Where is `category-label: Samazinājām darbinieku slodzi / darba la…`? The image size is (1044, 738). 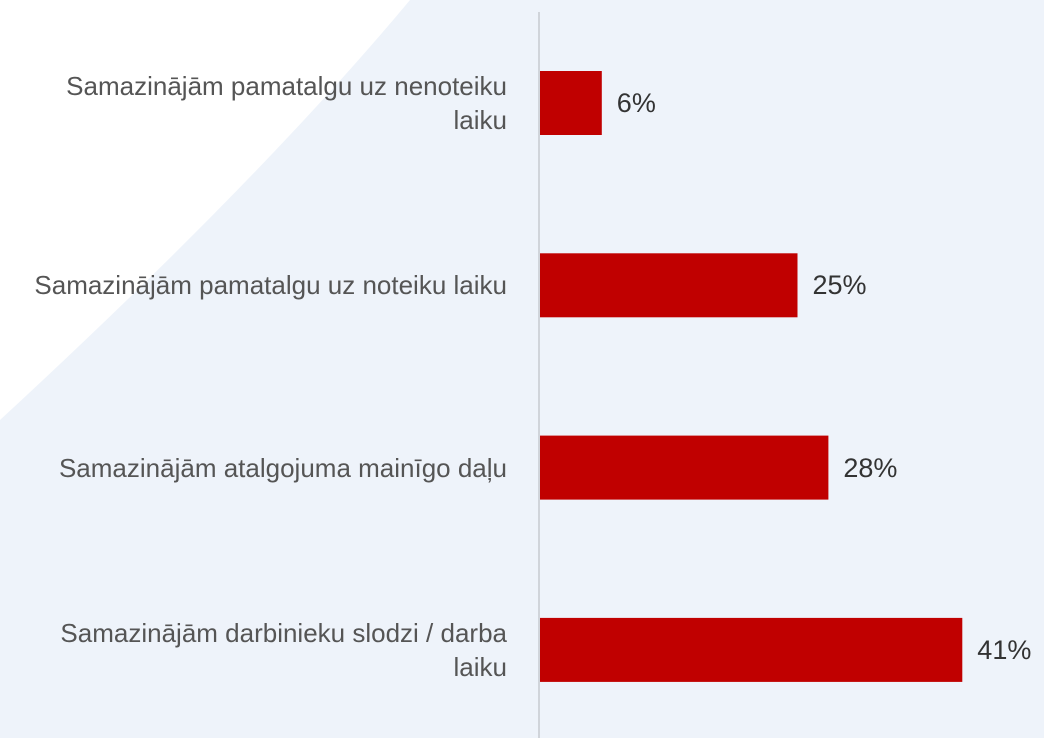 category-label: Samazinājām darbinieku slodzi / darba la… is located at coordinates (283, 649).